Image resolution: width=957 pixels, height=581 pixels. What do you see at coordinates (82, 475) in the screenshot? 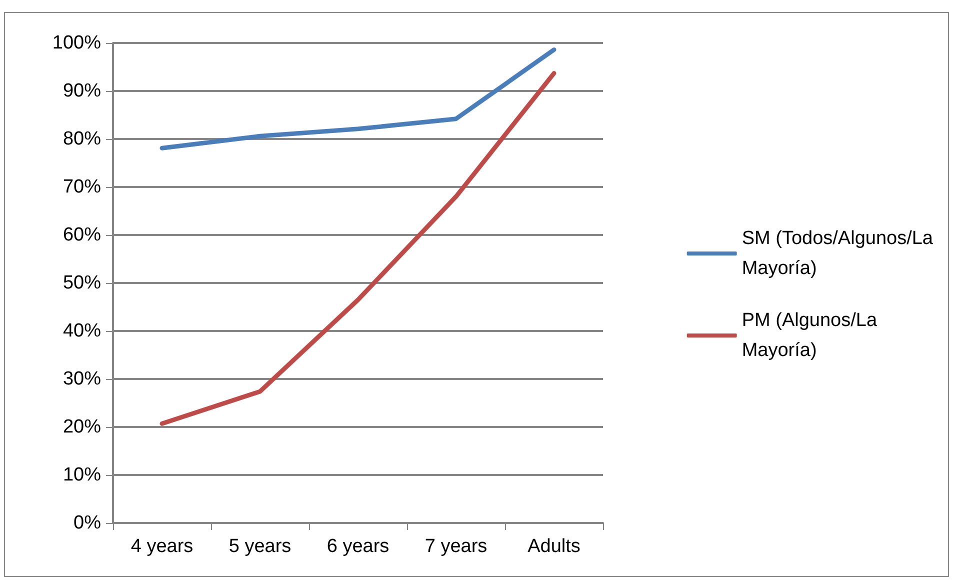
I see `y-tick-label: 10%` at bounding box center [82, 475].